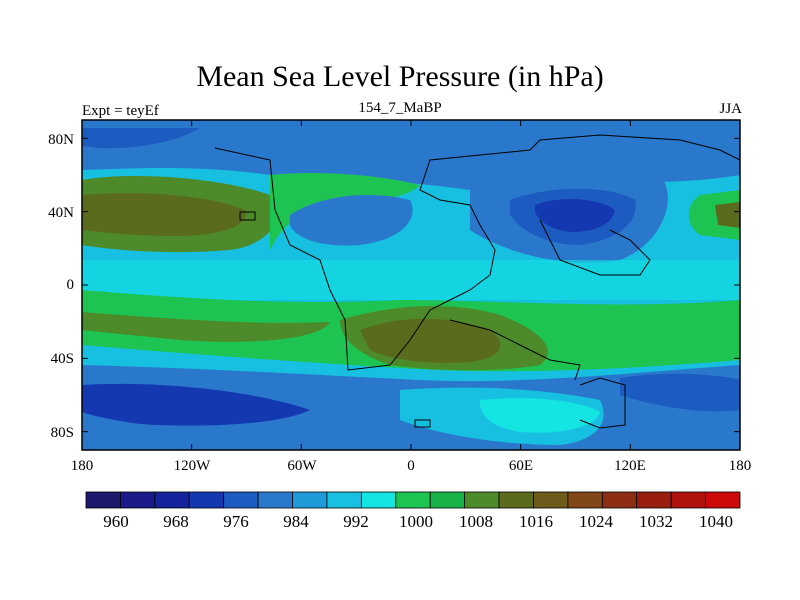 Image resolution: width=800 pixels, height=600 pixels. Describe the element at coordinates (430, 340) in the screenshot. I see `south-atlantic-high-core` at that location.